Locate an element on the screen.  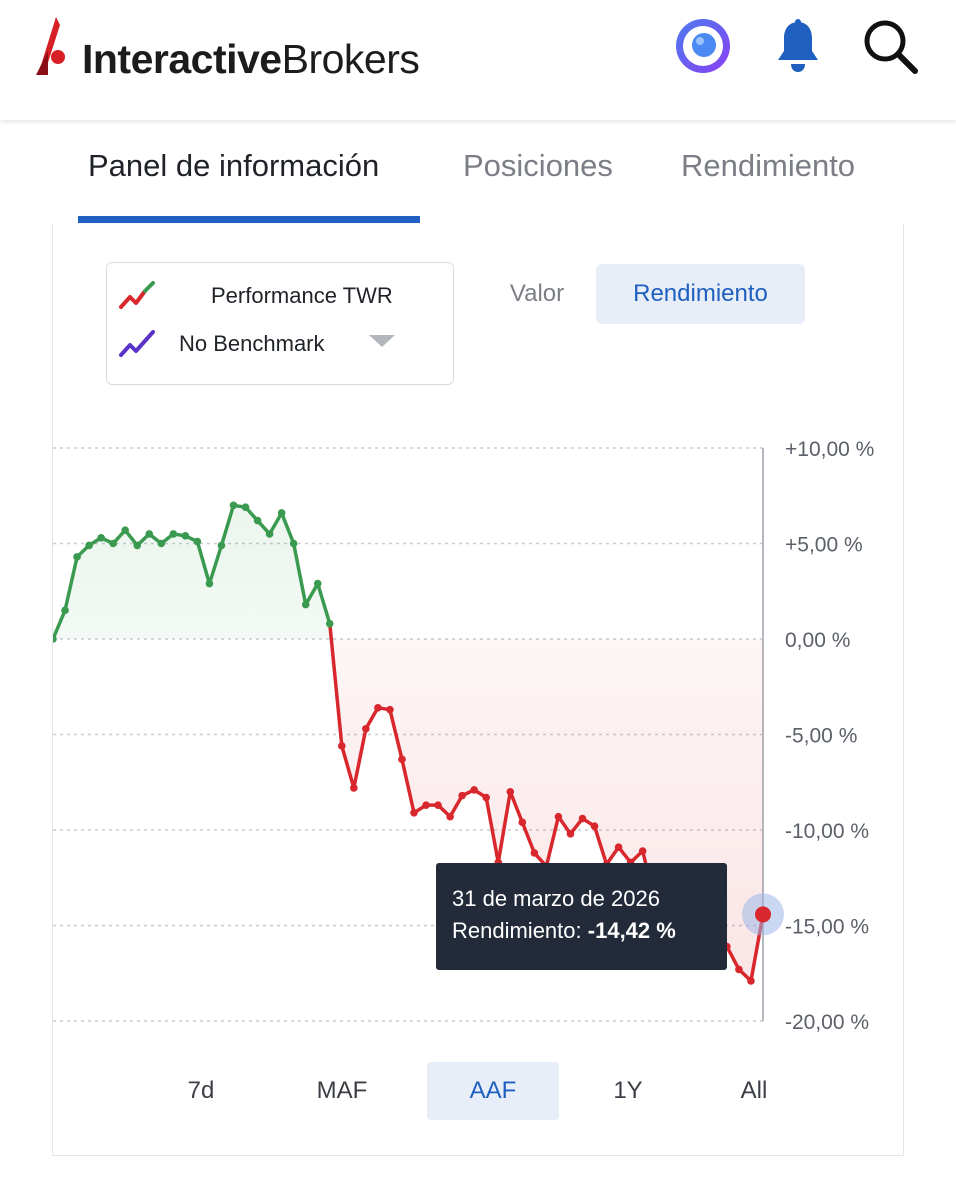
range-aaf-button: AAF is located at coordinates (493, 1091).